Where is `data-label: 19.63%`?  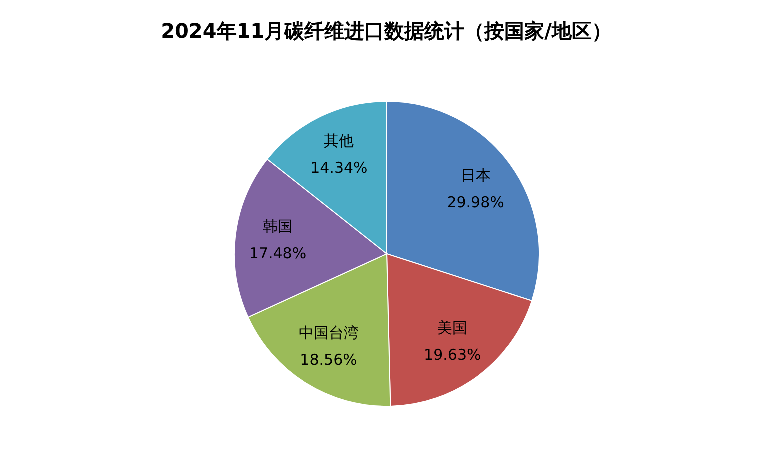
data-label: 19.63% is located at coordinates (453, 355).